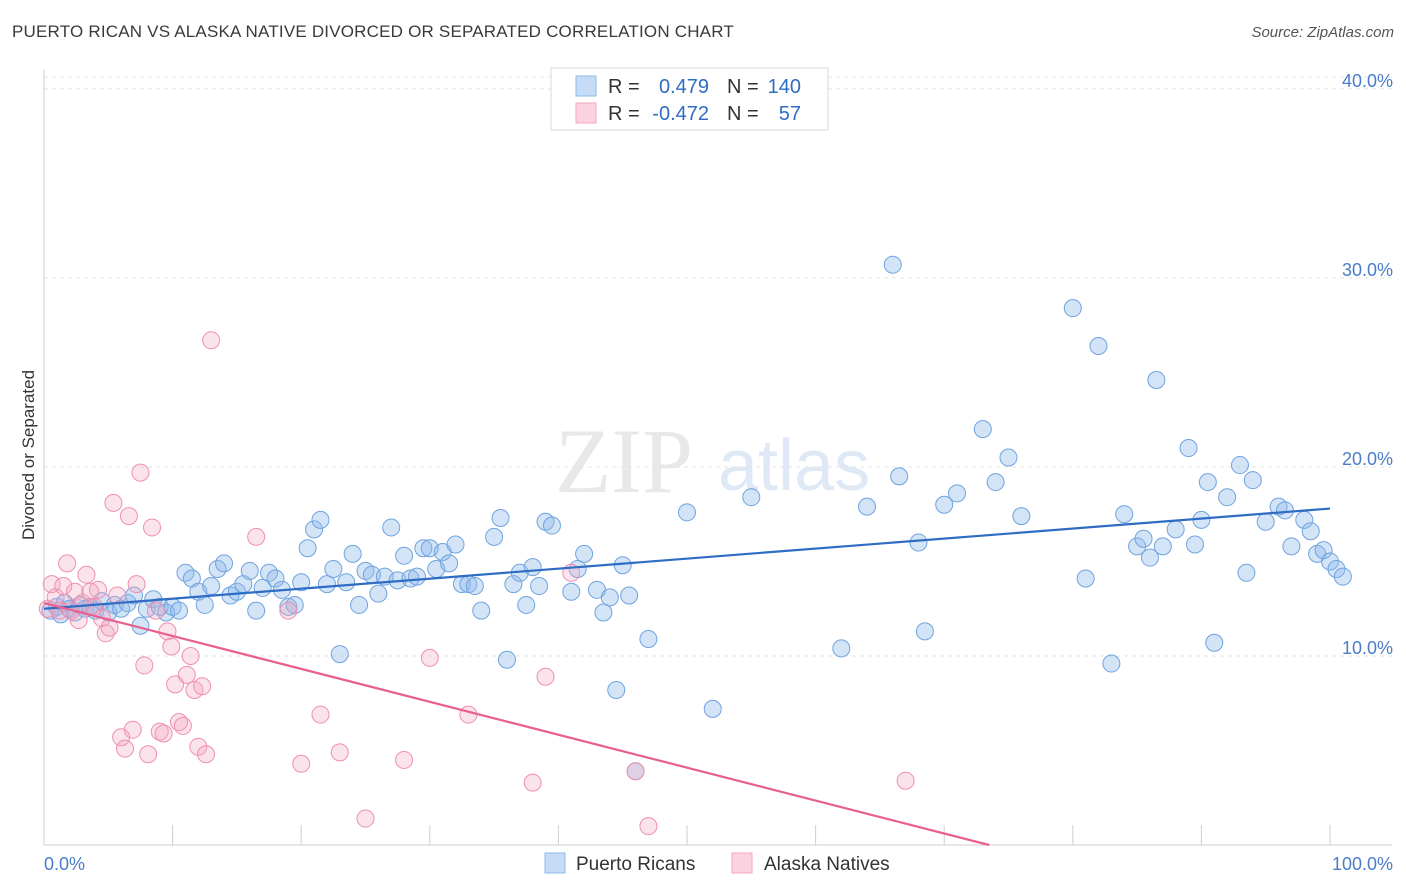 This screenshot has height=892, width=1406. I want to click on source-label: Source: ZipAtlas.com, so click(1322, 32).